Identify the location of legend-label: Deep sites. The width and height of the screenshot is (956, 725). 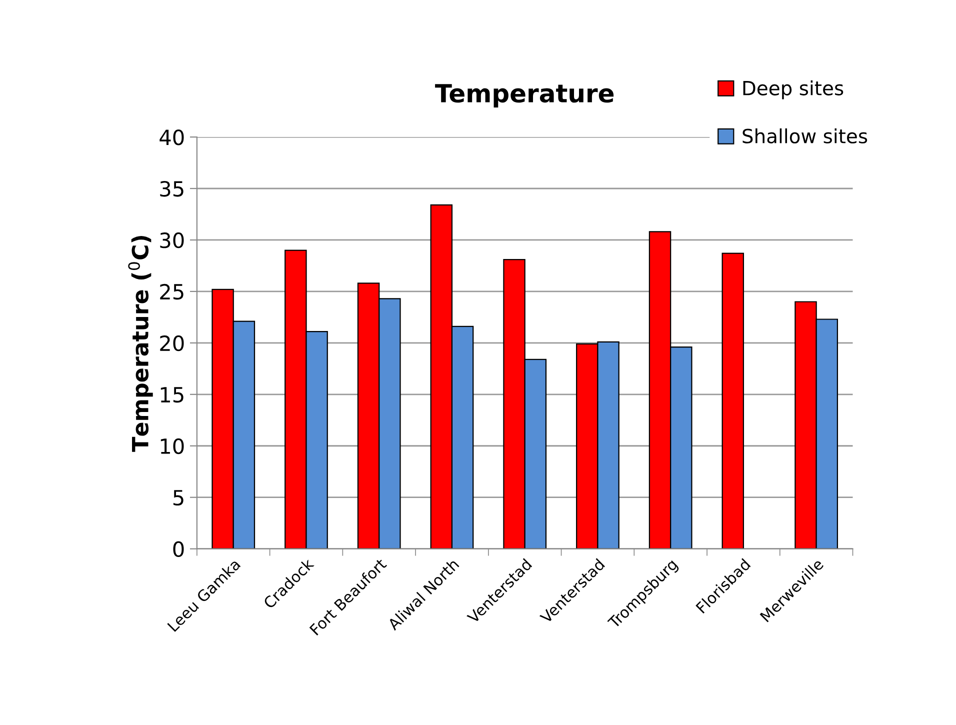
(793, 90).